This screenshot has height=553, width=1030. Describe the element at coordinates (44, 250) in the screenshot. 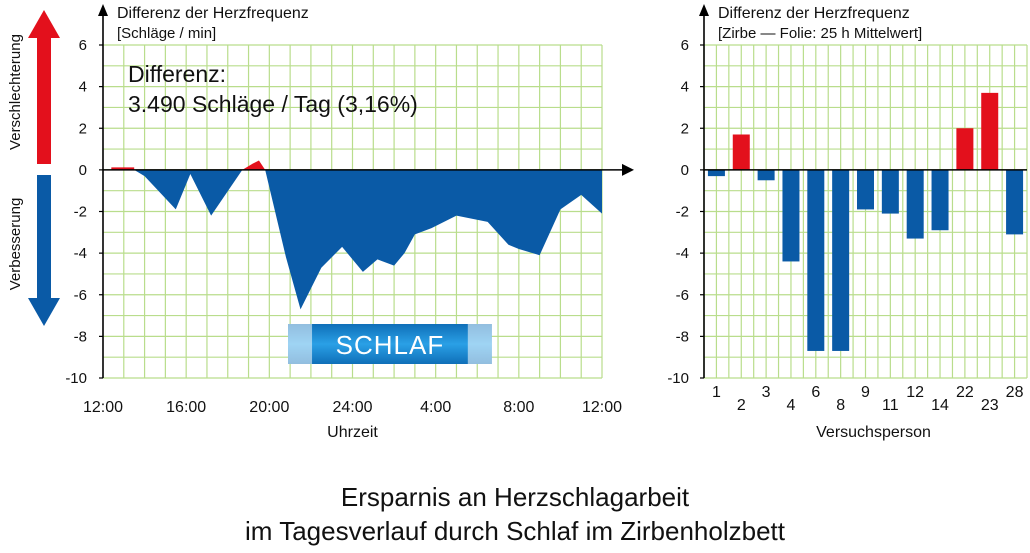

I see `better-arrow-down-icon` at that location.